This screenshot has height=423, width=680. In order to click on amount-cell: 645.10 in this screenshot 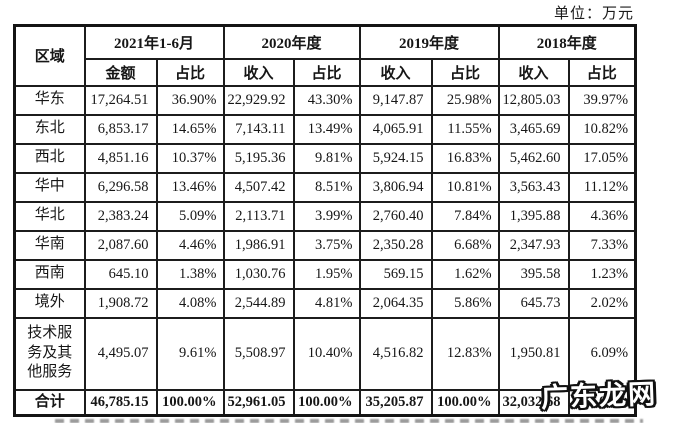, I will do `click(120, 274)`.